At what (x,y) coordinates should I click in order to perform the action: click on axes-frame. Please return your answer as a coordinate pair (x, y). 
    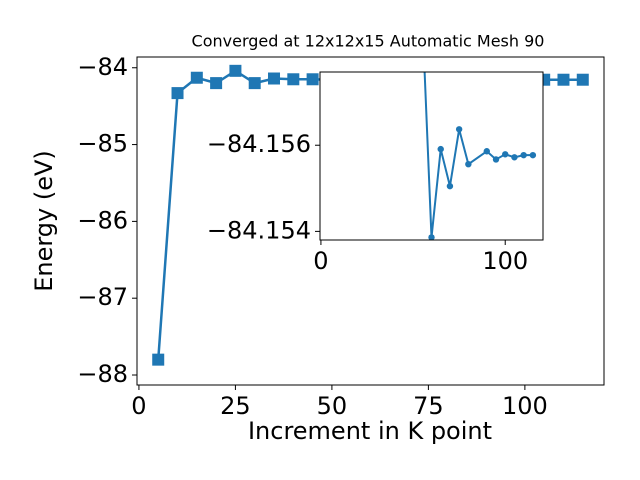
    Looking at the image, I should click on (431, 156).